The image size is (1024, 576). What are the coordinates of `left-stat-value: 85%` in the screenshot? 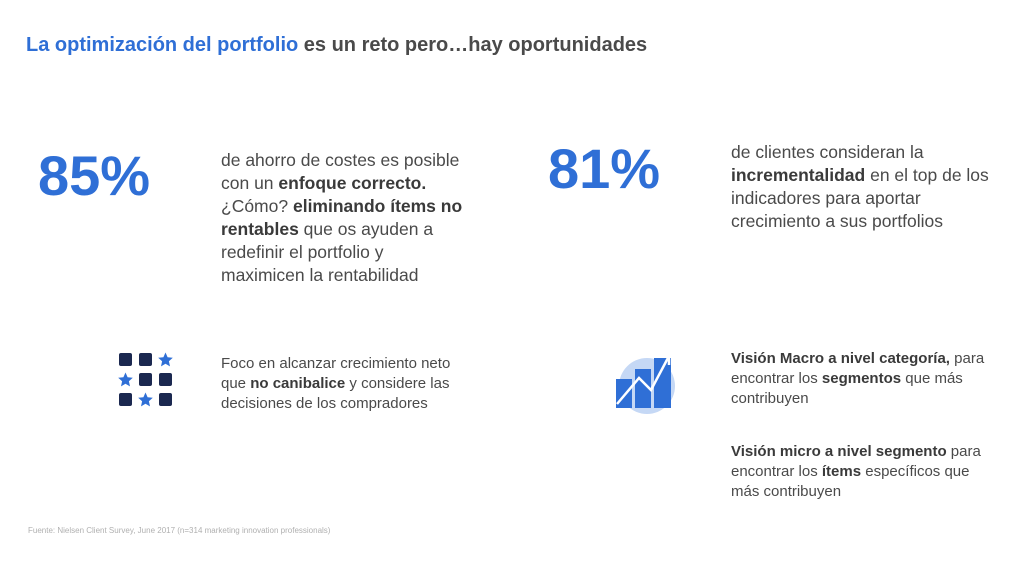 It's located at (94, 175).